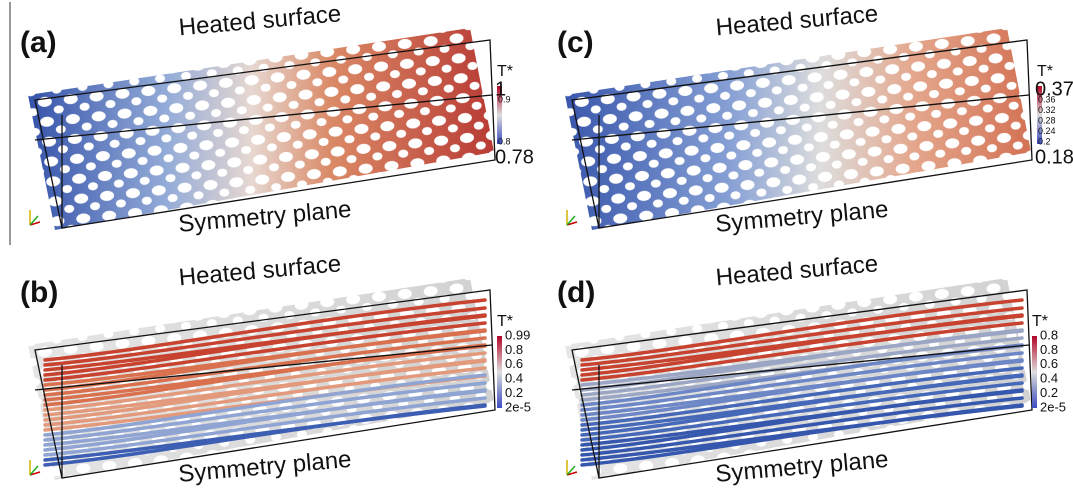 This screenshot has height=494, width=1073. Describe the element at coordinates (514, 157) in the screenshot. I see `legend-label: 0.78` at that location.